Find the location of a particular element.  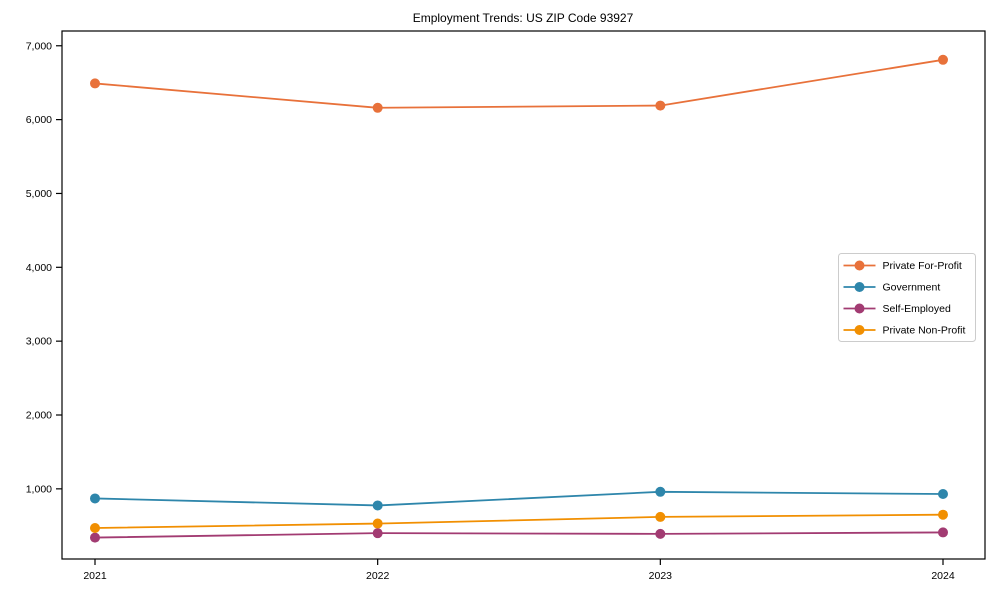

legend-item-label: Self-Employed is located at coordinates (917, 309).